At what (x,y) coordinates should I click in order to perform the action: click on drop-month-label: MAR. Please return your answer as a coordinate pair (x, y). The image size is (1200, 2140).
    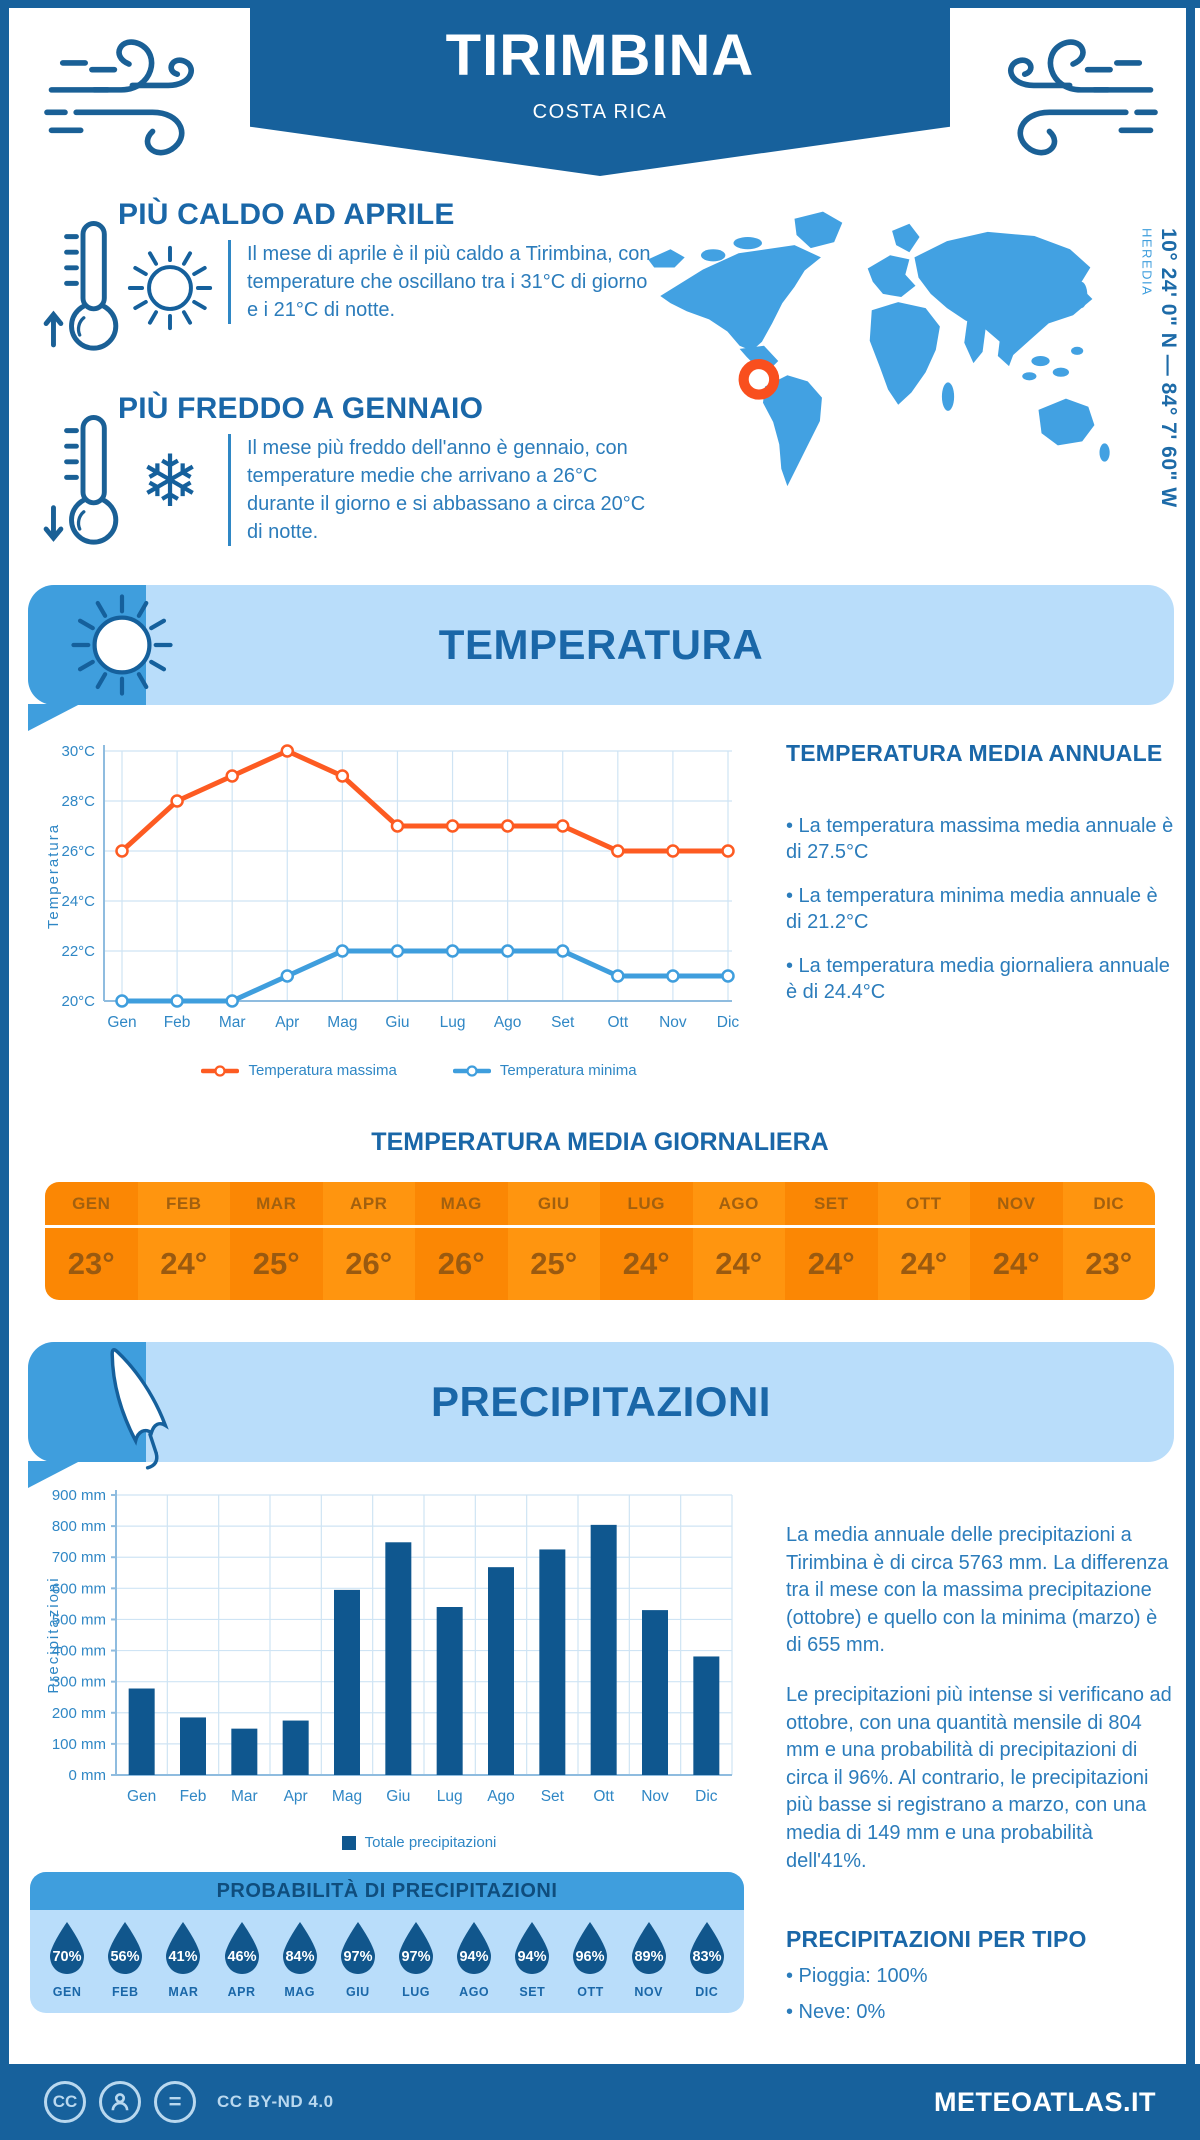
    Looking at the image, I should click on (183, 1992).